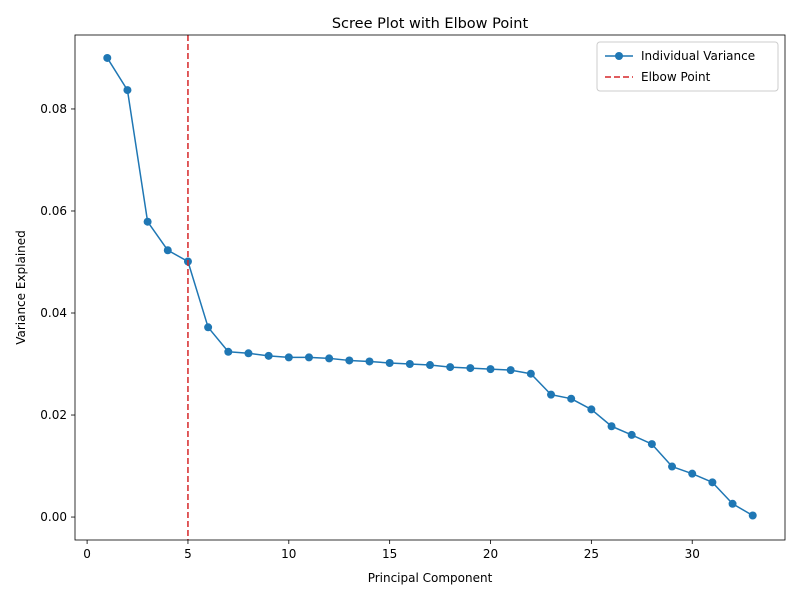 This screenshot has width=800, height=604. What do you see at coordinates (676, 77) in the screenshot?
I see `legend-label-elbow-point: Elbow Point` at bounding box center [676, 77].